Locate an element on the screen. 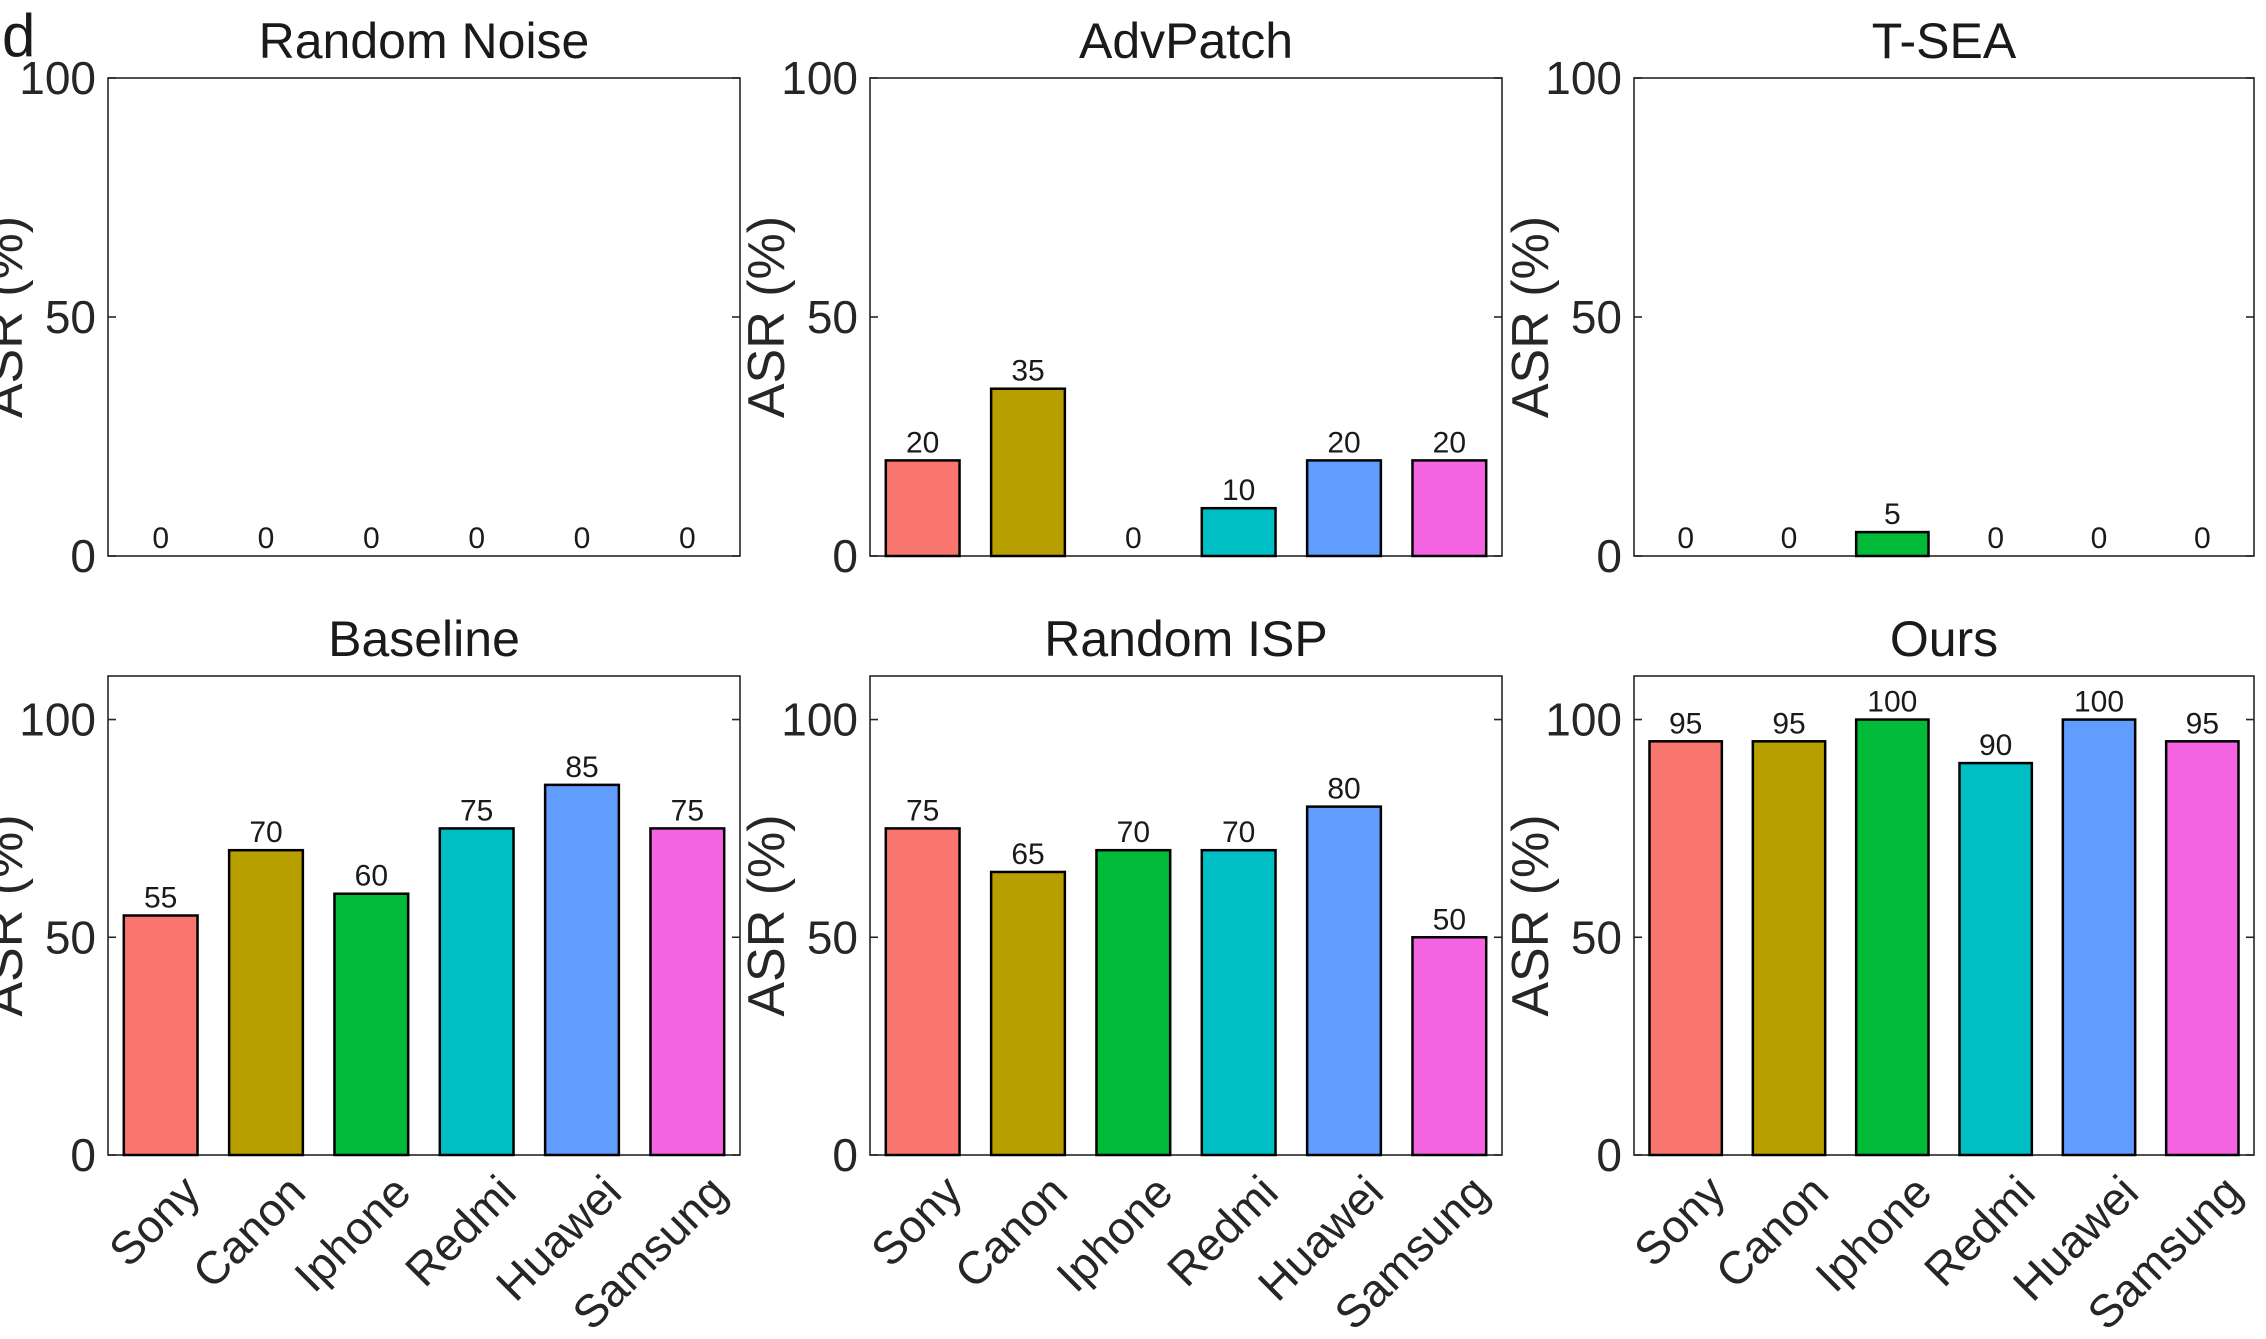 The height and width of the screenshot is (1339, 2266). data-label: 10 is located at coordinates (1238, 490).